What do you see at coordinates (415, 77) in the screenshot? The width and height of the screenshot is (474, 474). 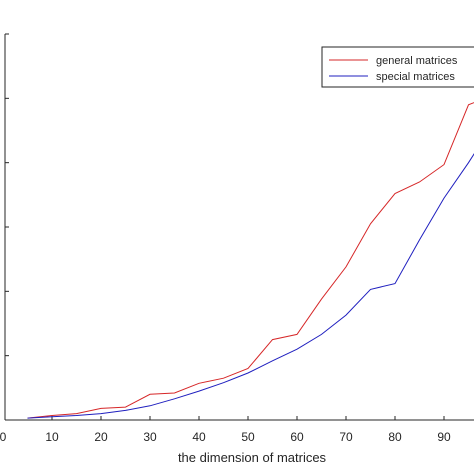 I see `legend-label: special matrices` at bounding box center [415, 77].